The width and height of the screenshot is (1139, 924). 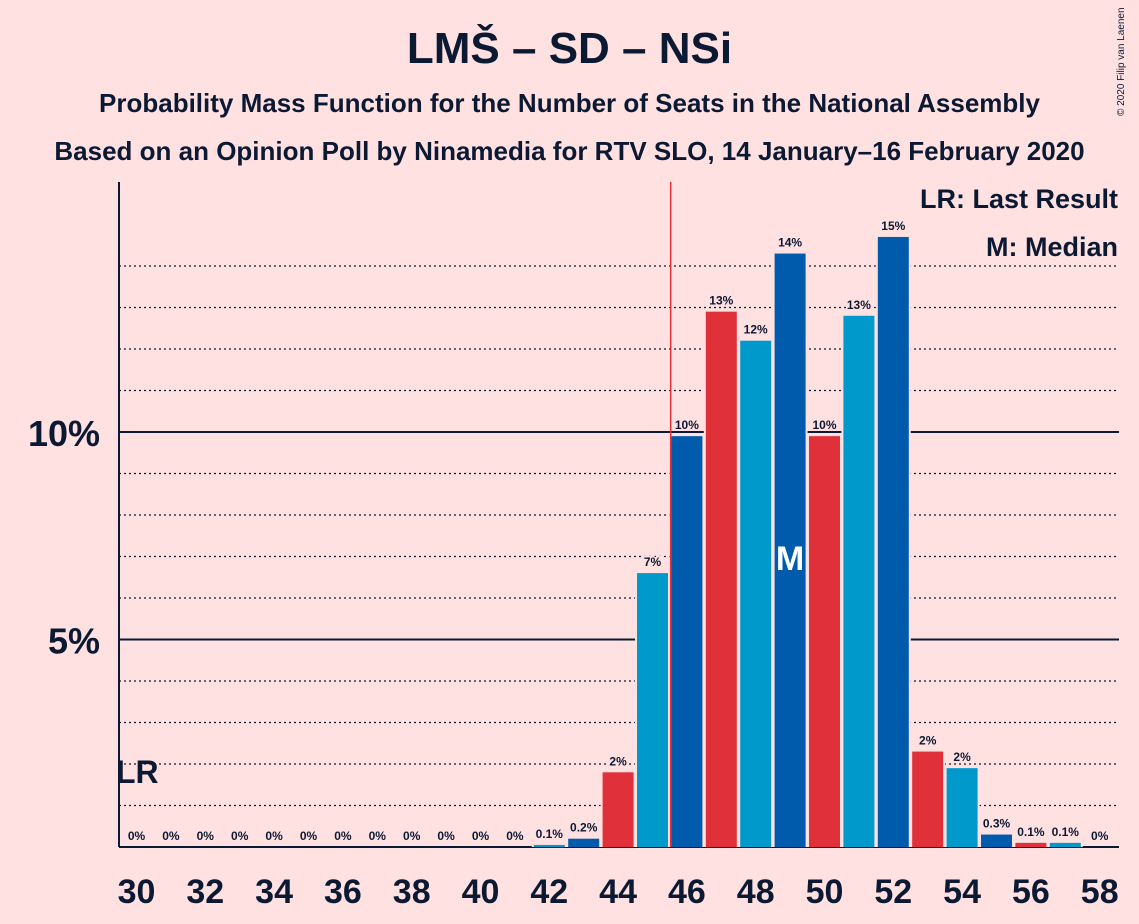 I want to click on x-tick-label: 42, so click(x=549, y=892).